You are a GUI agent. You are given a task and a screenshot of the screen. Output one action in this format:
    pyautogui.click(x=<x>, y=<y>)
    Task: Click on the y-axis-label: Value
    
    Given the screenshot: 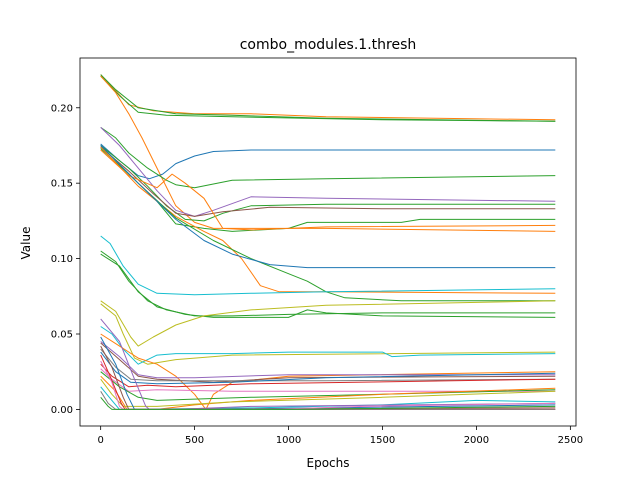 What is the action you would take?
    pyautogui.click(x=26, y=243)
    